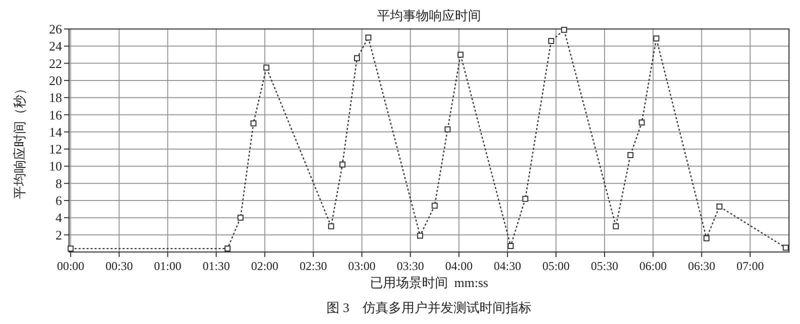 Image resolution: width=800 pixels, height=324 pixels. What do you see at coordinates (55, 46) in the screenshot?
I see `y-tick-label: 24` at bounding box center [55, 46].